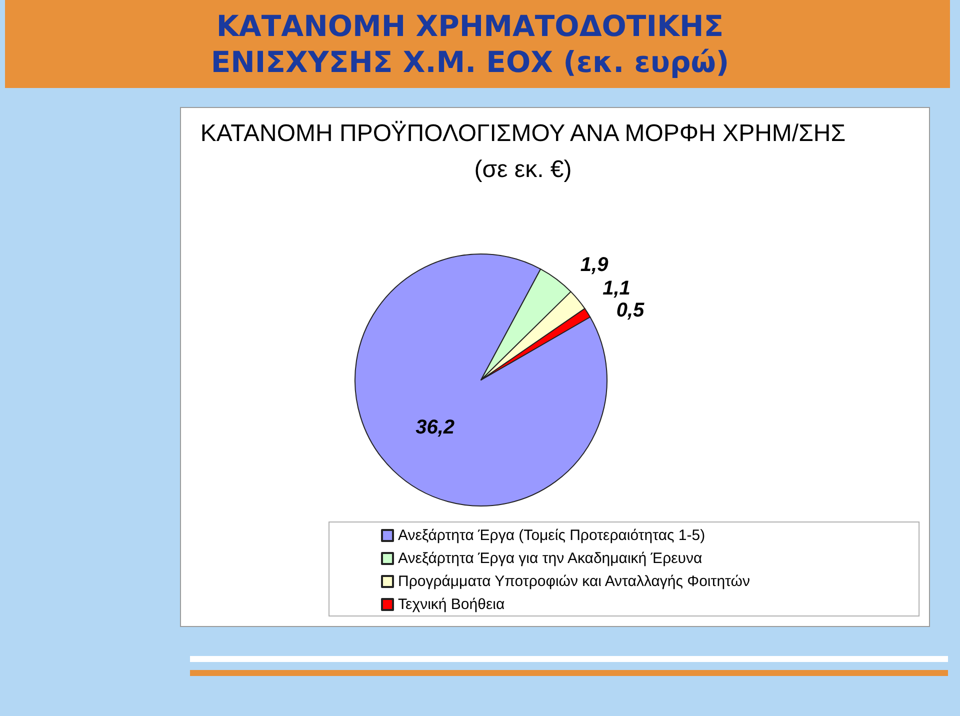 The height and width of the screenshot is (716, 960). What do you see at coordinates (550, 558) in the screenshot?
I see `legend-label: Ανεξάρτητα Έργα για την Ακαδημαική Έρευνα` at bounding box center [550, 558].